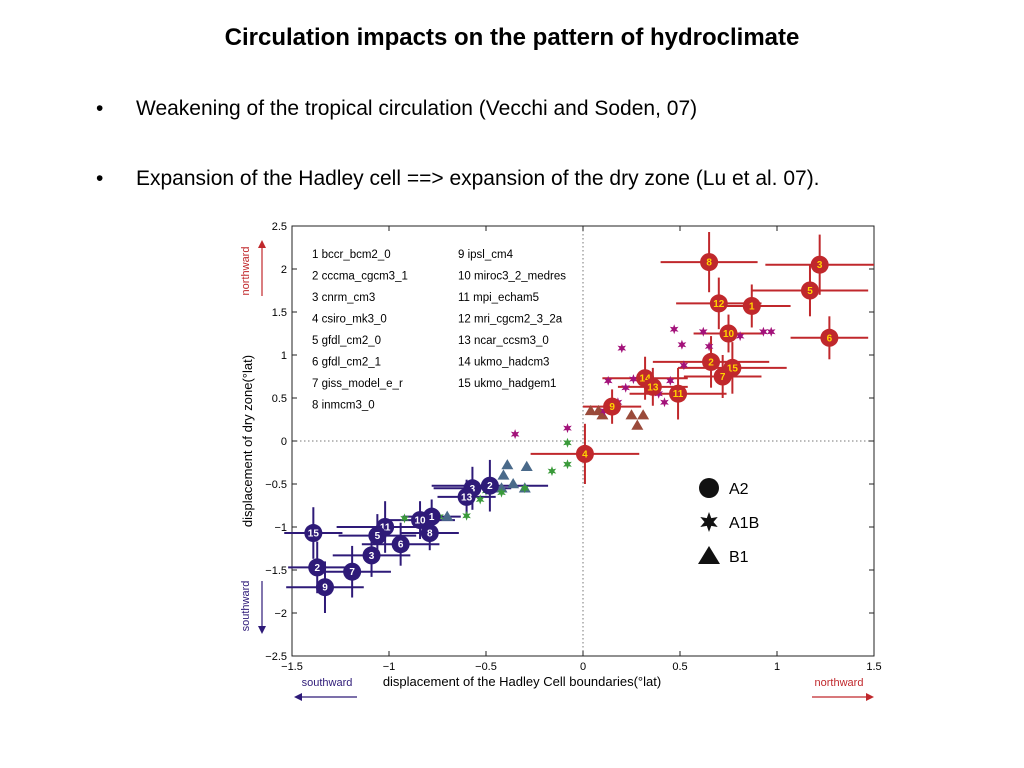 Image resolution: width=1024 pixels, height=768 pixels. I want to click on southward-x-arrow-icon, so click(325, 697).